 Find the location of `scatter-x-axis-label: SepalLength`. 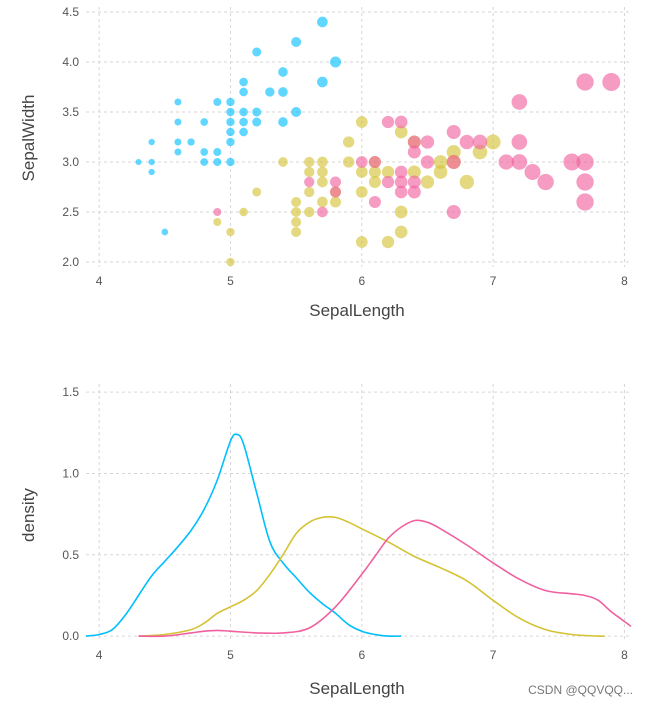

scatter-x-axis-label: SepalLength is located at coordinates (356, 310).